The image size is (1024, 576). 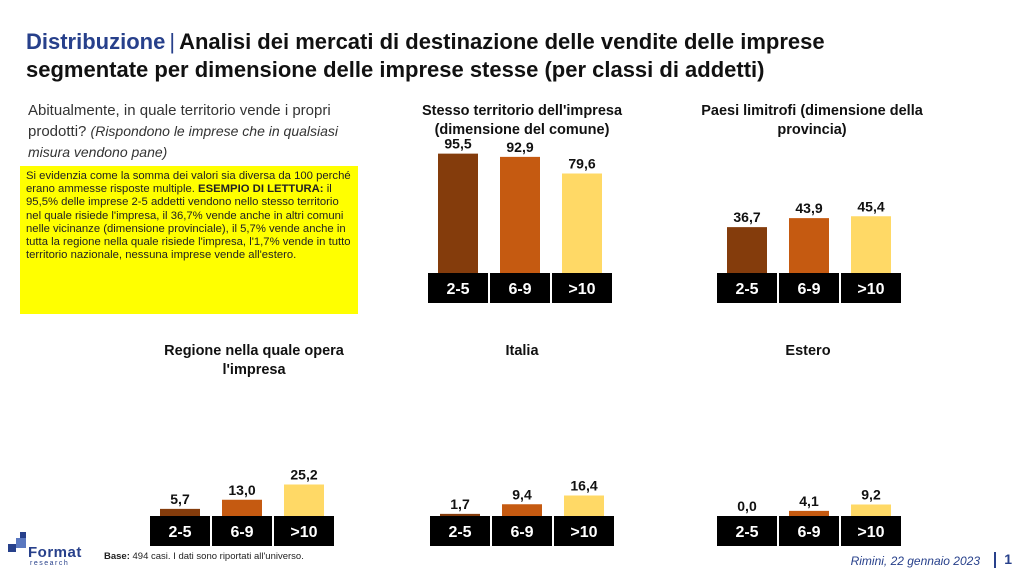 I want to click on value-label-gt10: 25,2, so click(x=303, y=475).